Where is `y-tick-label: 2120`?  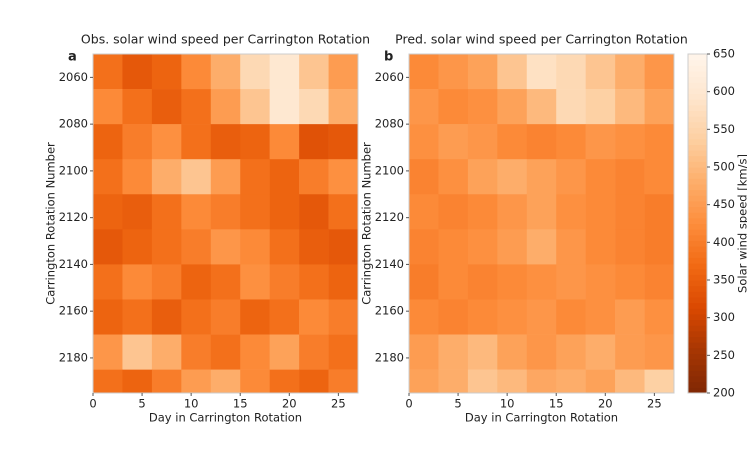
y-tick-label: 2120 is located at coordinates (389, 217).